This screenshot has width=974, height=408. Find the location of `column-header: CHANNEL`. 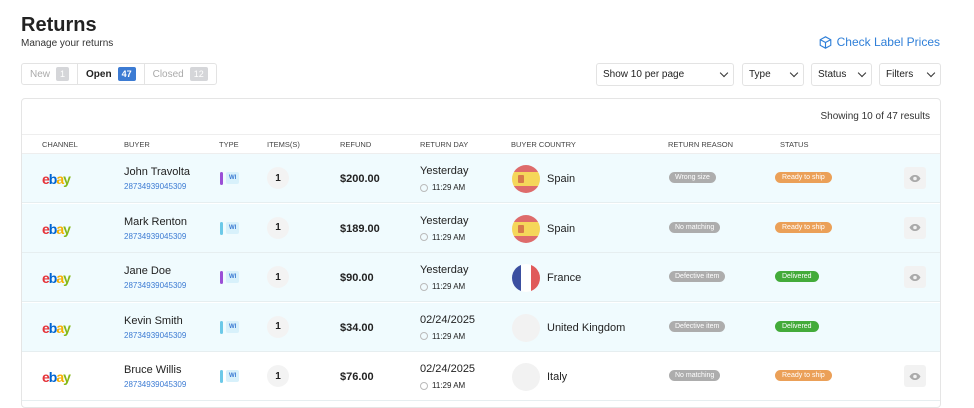

column-header: CHANNEL is located at coordinates (60, 144).